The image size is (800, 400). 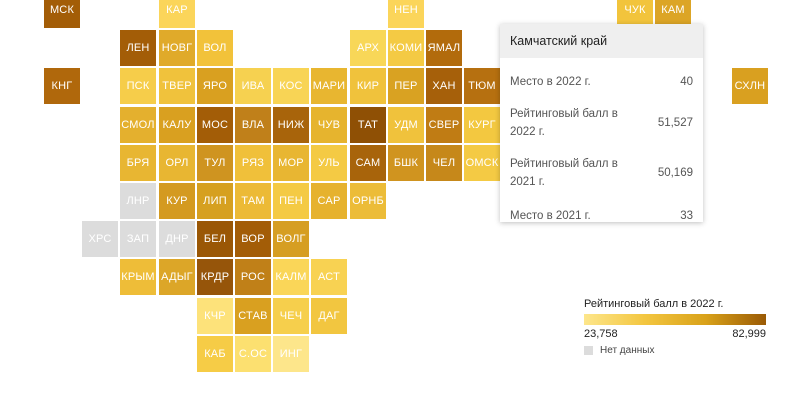 I want to click on tooltip-title: Камчатский край, so click(x=601, y=41).